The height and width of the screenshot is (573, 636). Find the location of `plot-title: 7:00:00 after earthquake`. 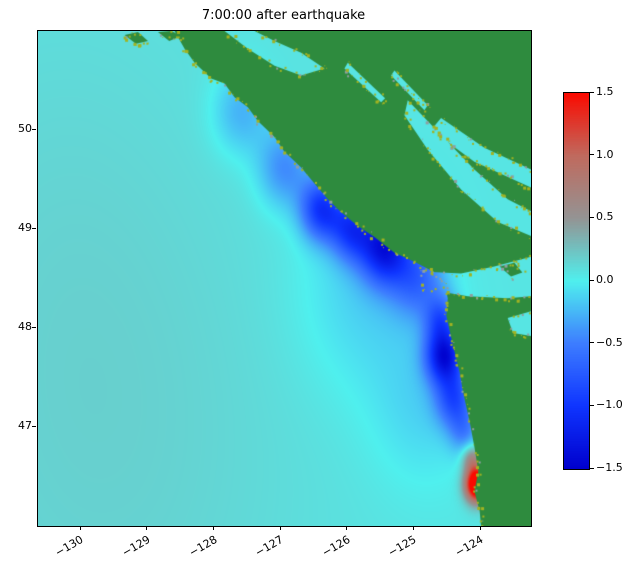

plot-title: 7:00:00 after earthquake is located at coordinates (283, 15).